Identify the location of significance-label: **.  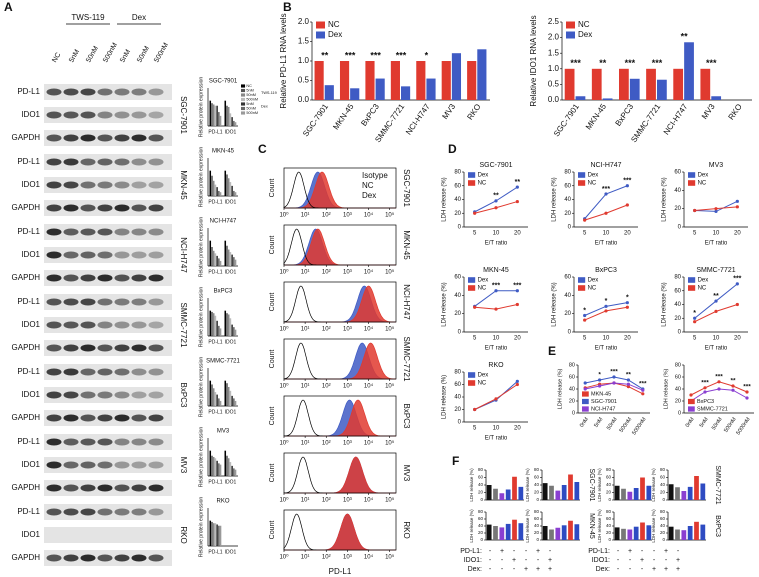
(518, 182).